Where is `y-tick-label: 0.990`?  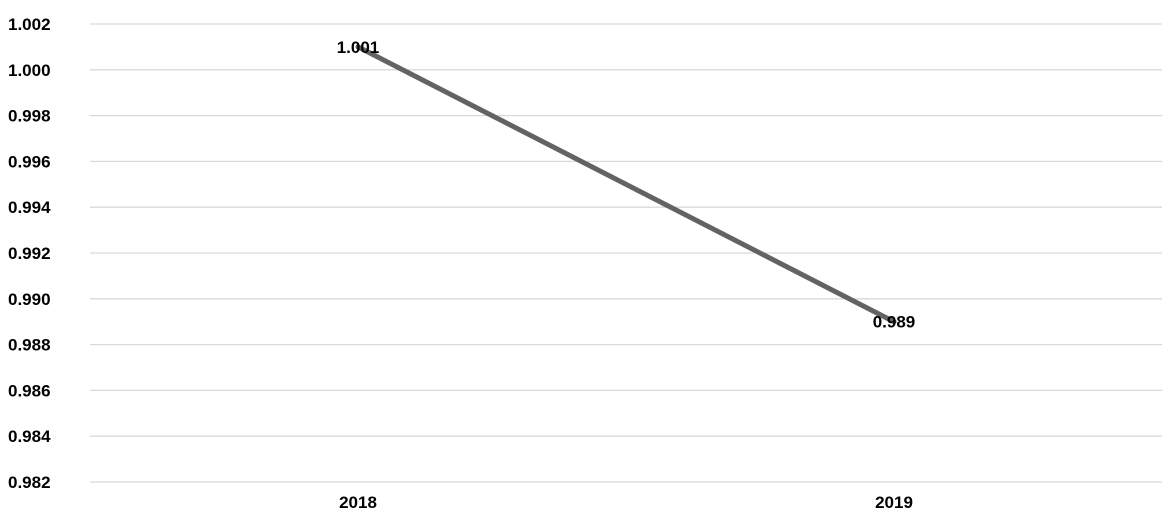 y-tick-label: 0.990 is located at coordinates (29, 299).